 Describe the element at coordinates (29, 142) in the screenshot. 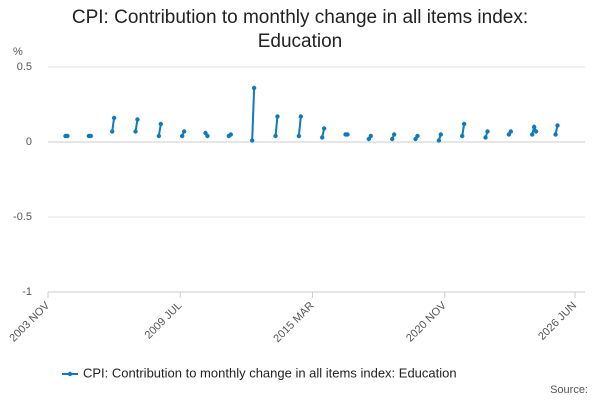

I see `y-tick-label: 0` at that location.